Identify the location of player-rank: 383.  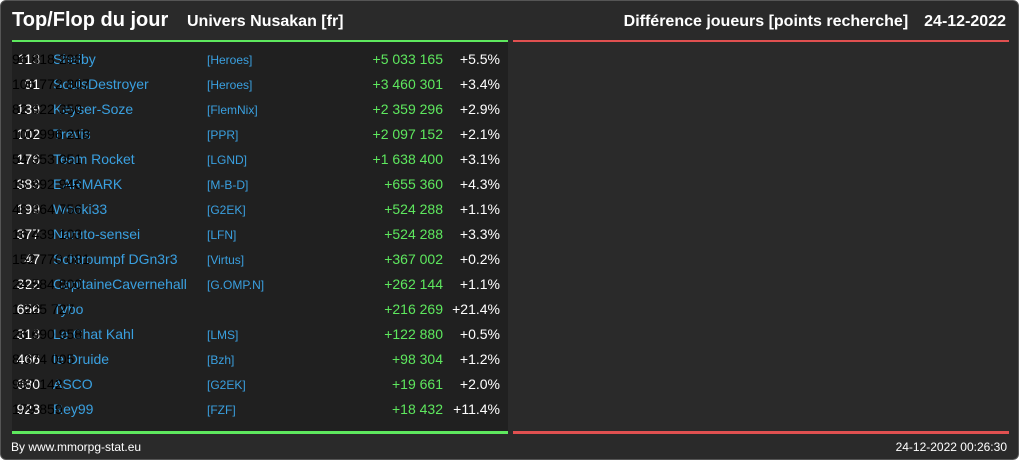
(28, 184).